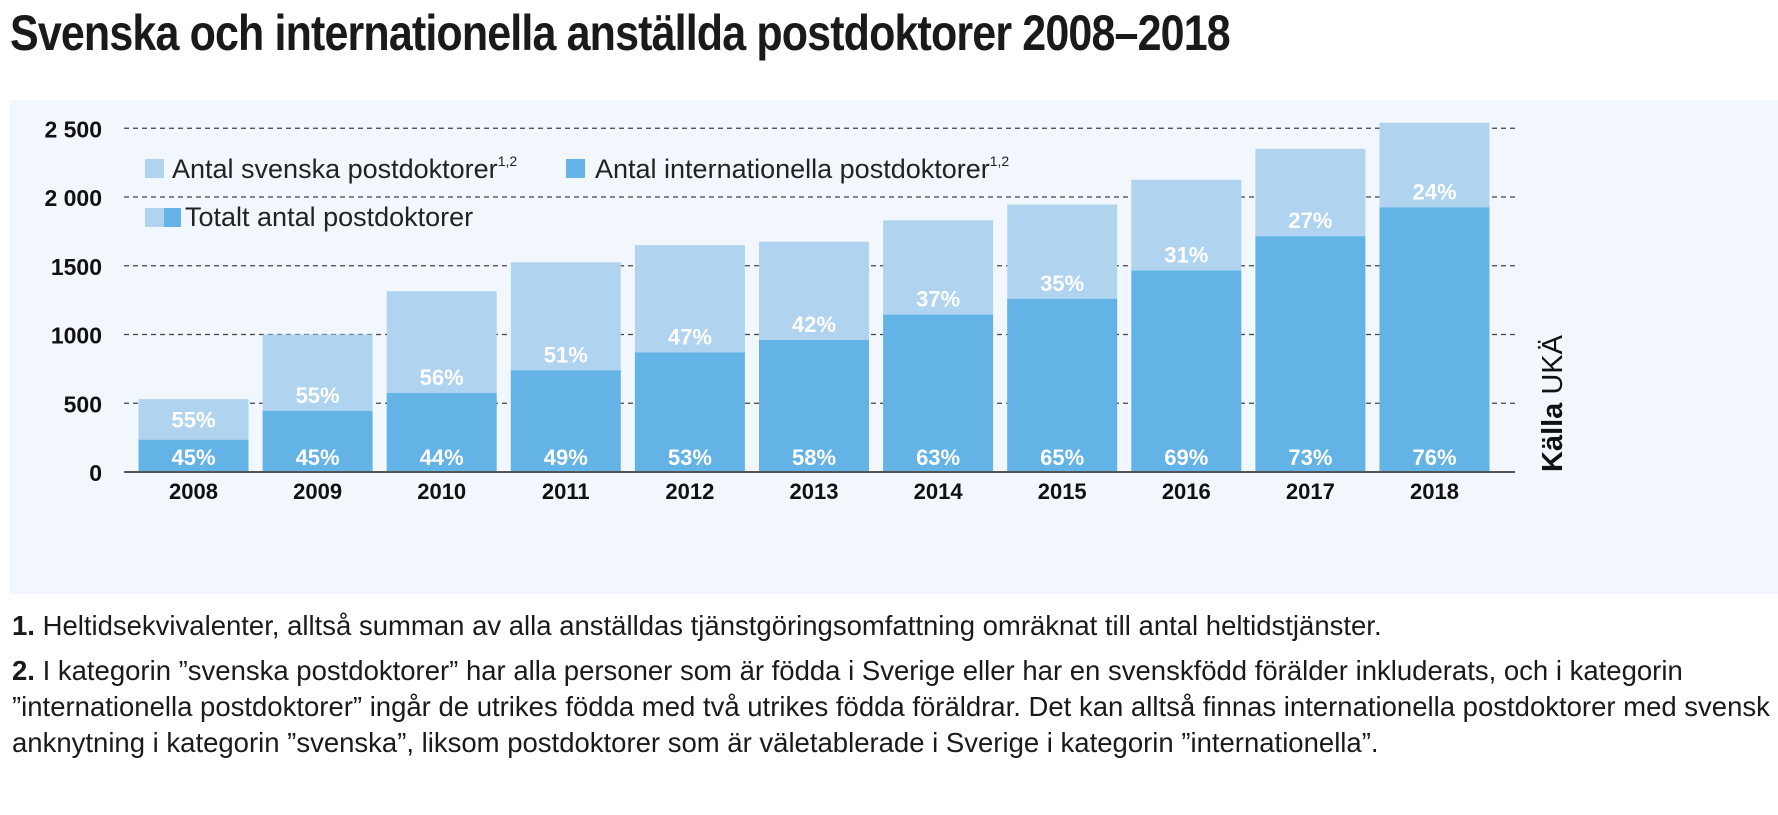 The width and height of the screenshot is (1778, 815). What do you see at coordinates (814, 457) in the screenshot?
I see `data-label-international-2013: 58%` at bounding box center [814, 457].